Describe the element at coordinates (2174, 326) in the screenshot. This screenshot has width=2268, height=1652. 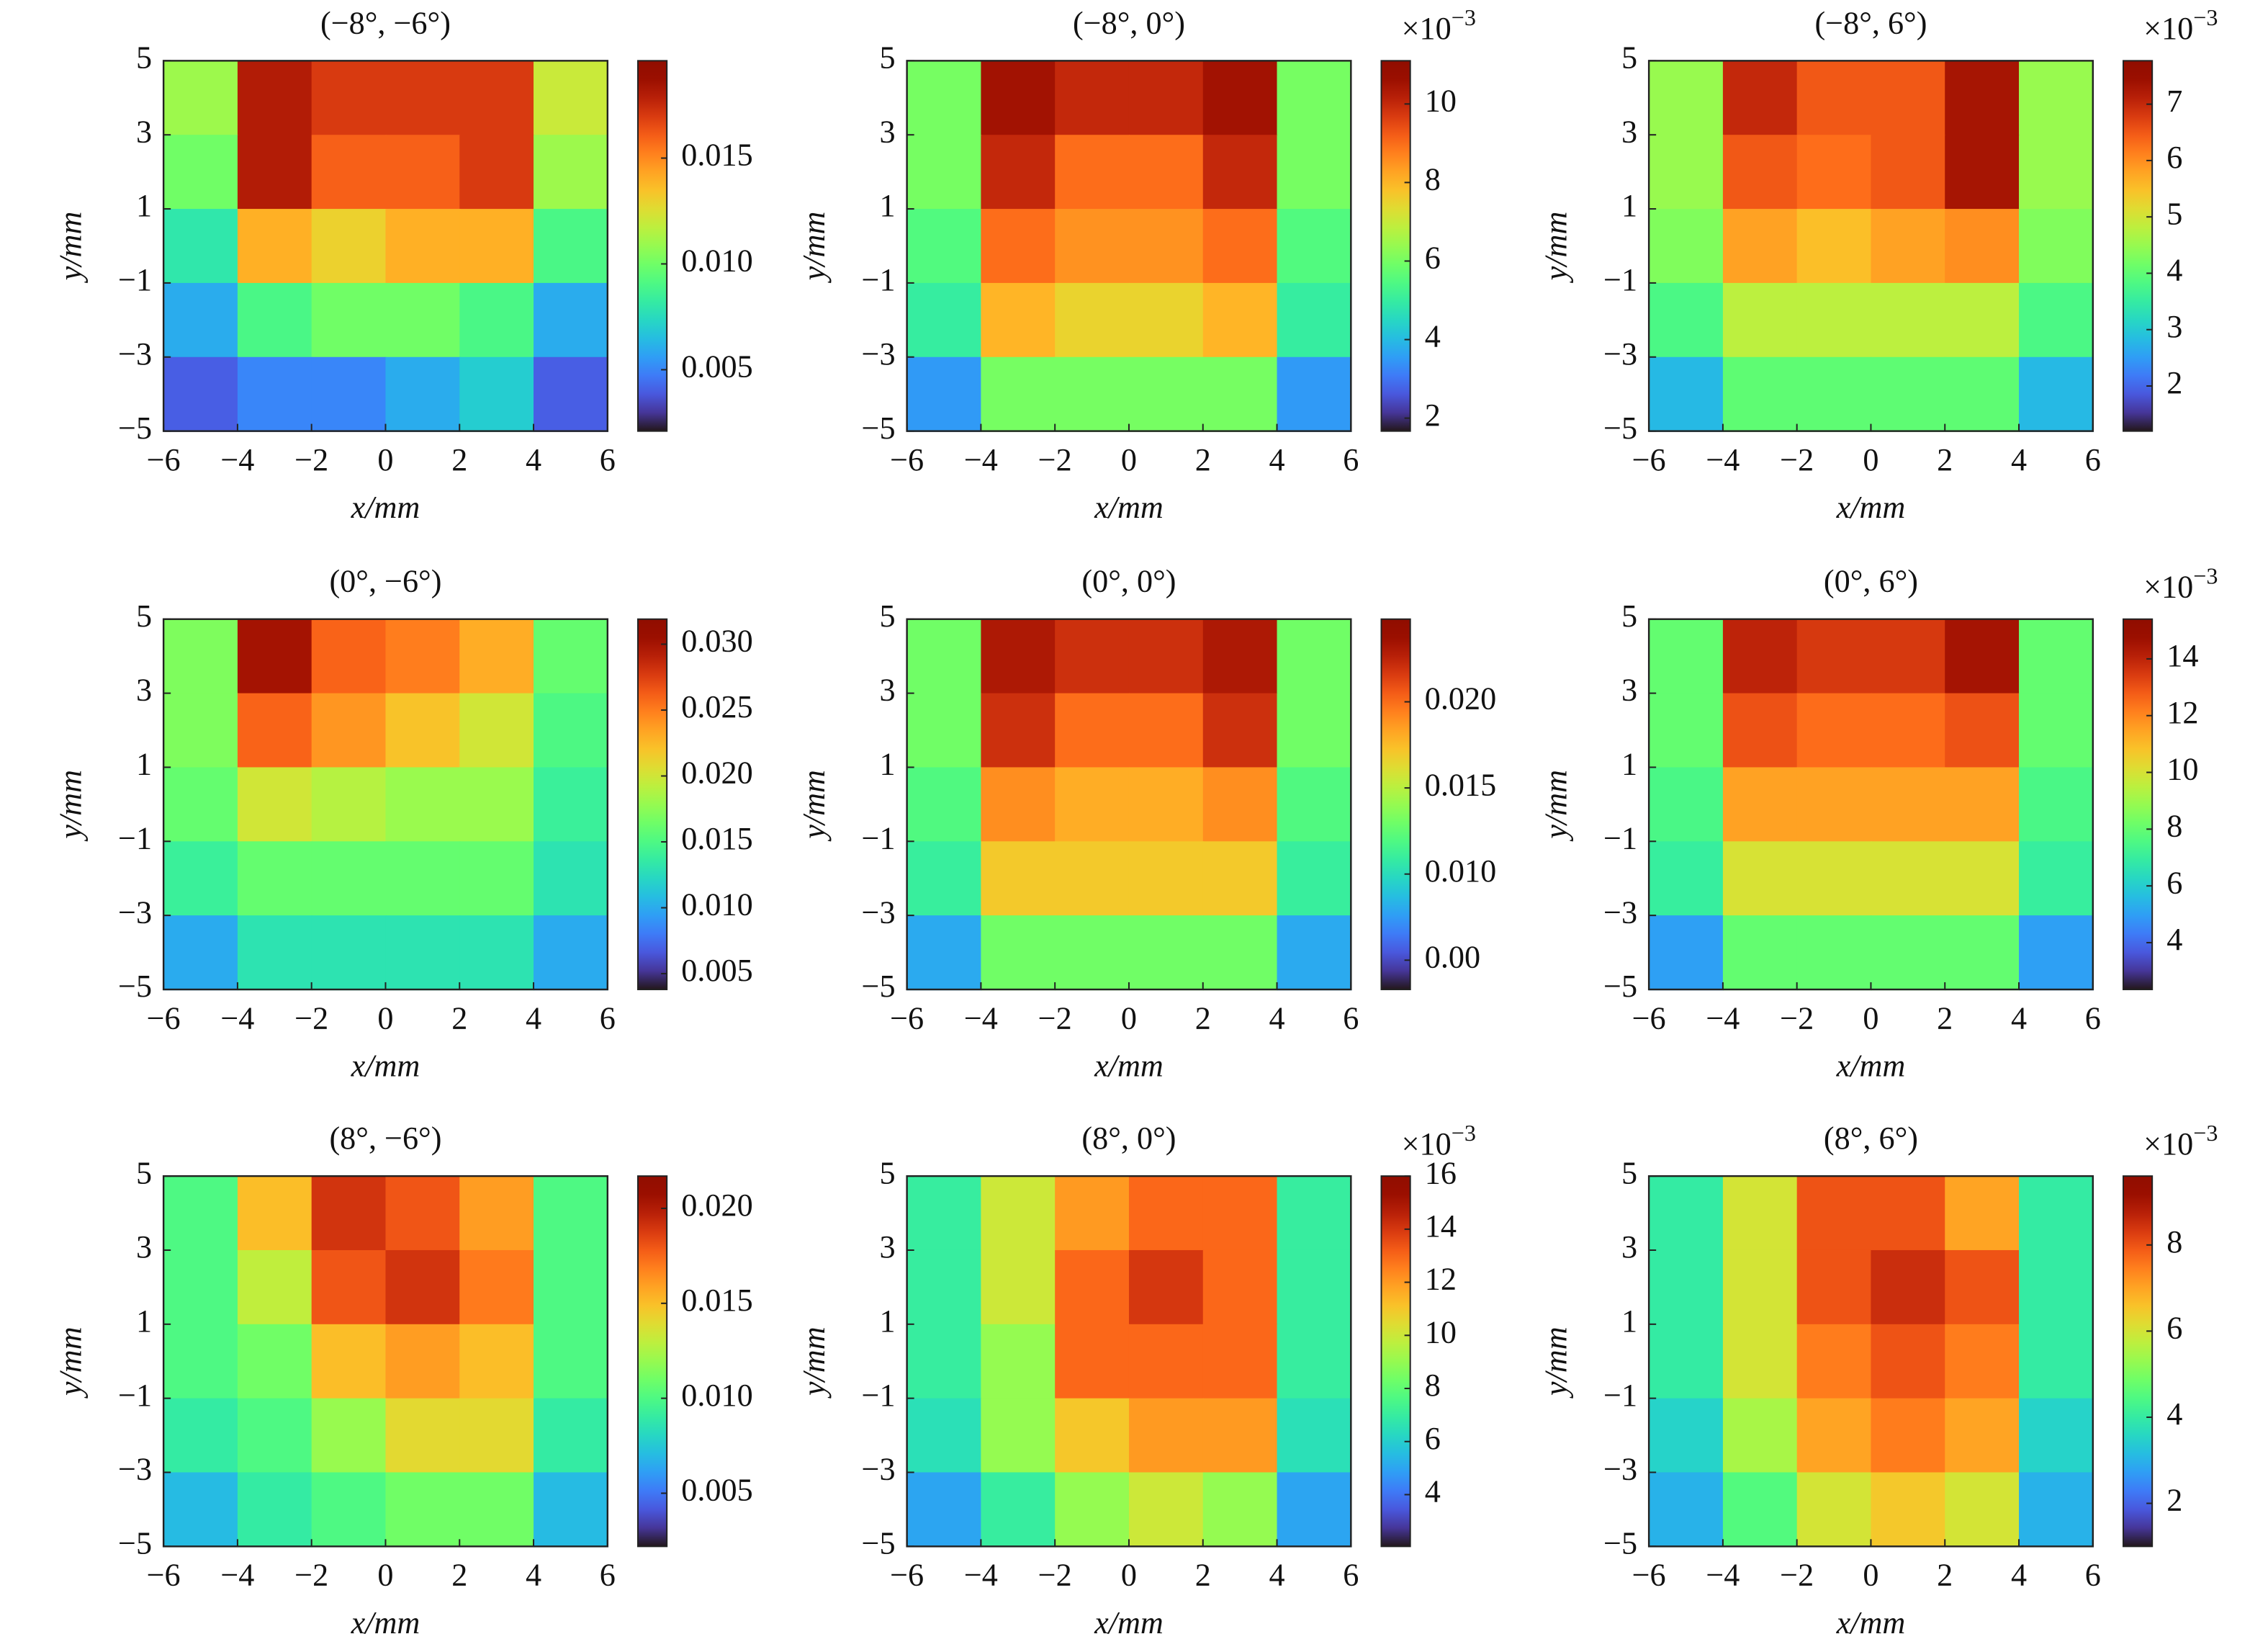
I see `colorbar-tick-label: 3` at that location.